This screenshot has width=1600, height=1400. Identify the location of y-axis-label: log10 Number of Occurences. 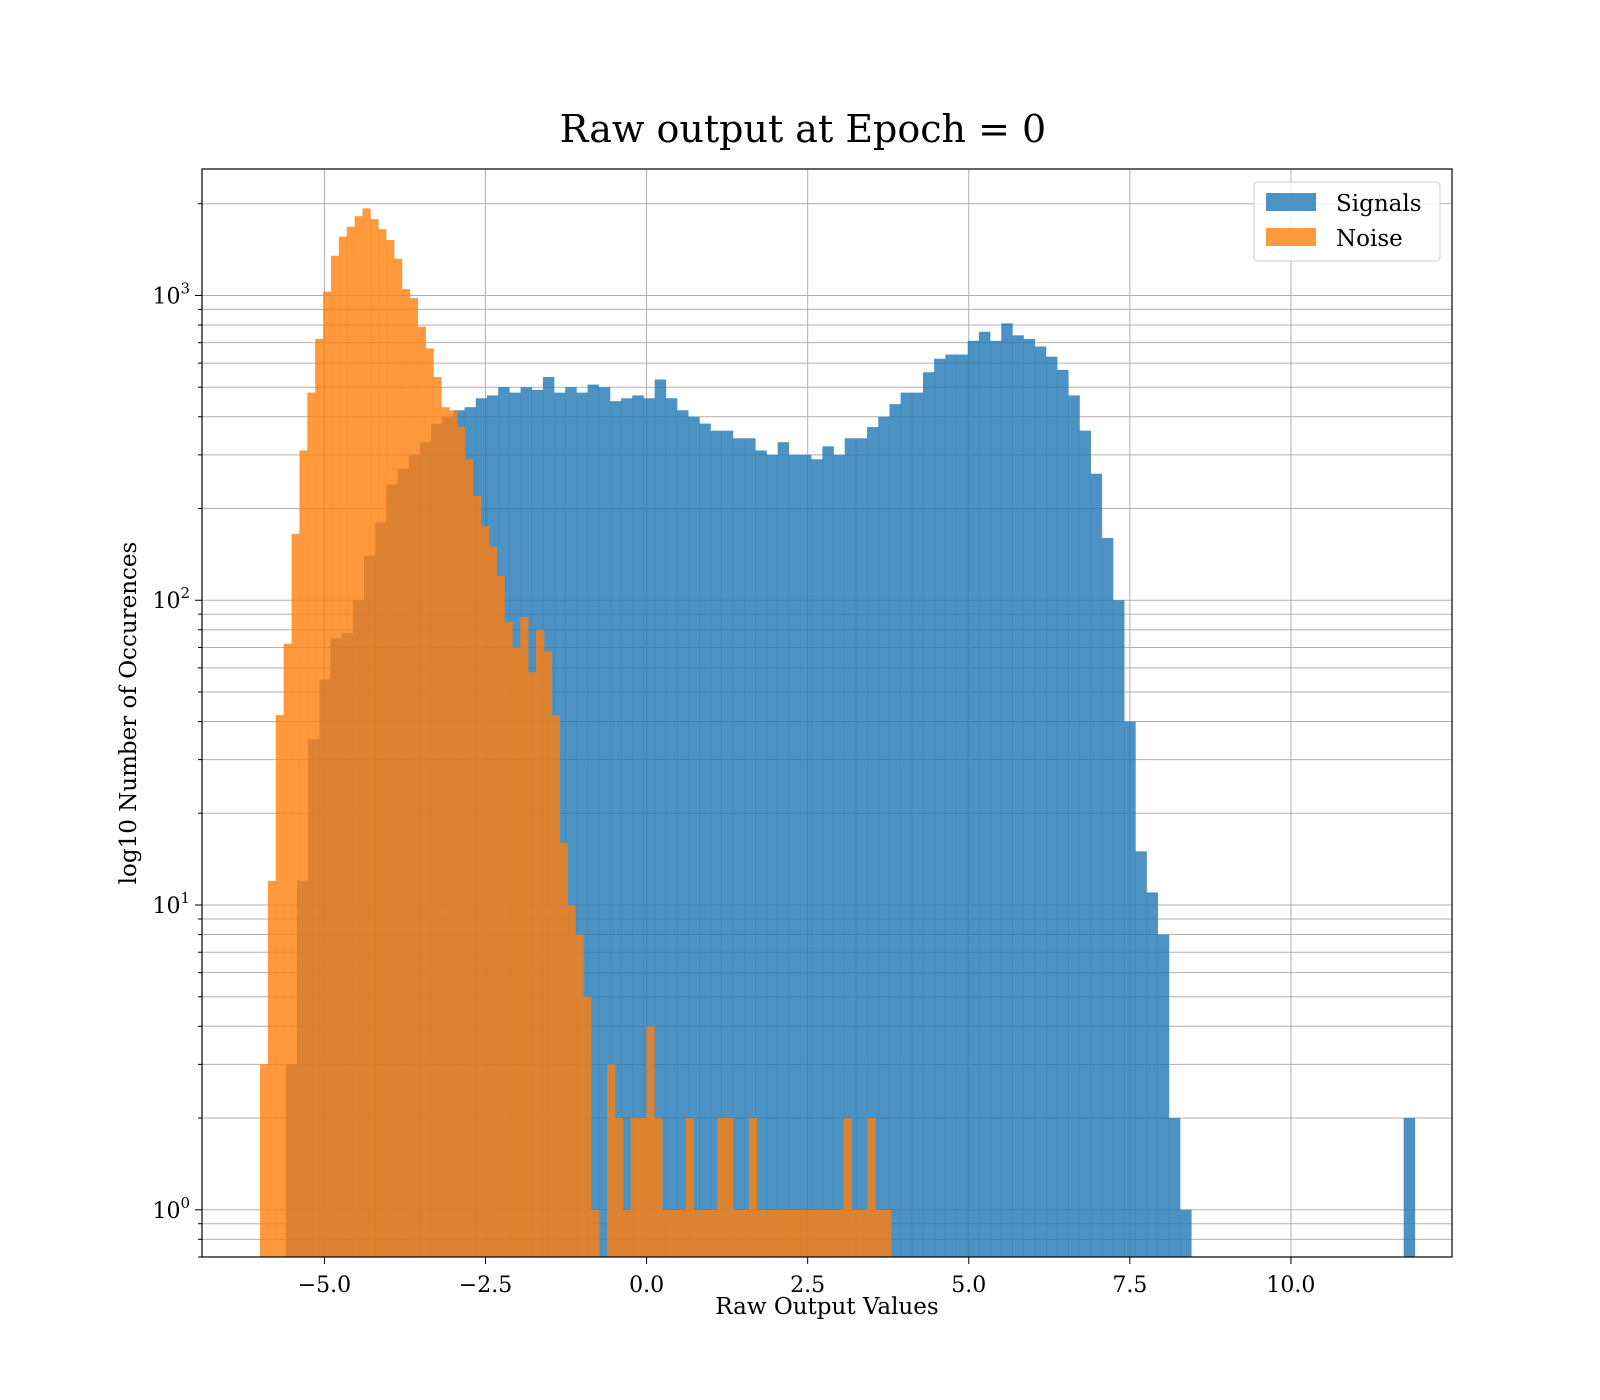
(129, 713).